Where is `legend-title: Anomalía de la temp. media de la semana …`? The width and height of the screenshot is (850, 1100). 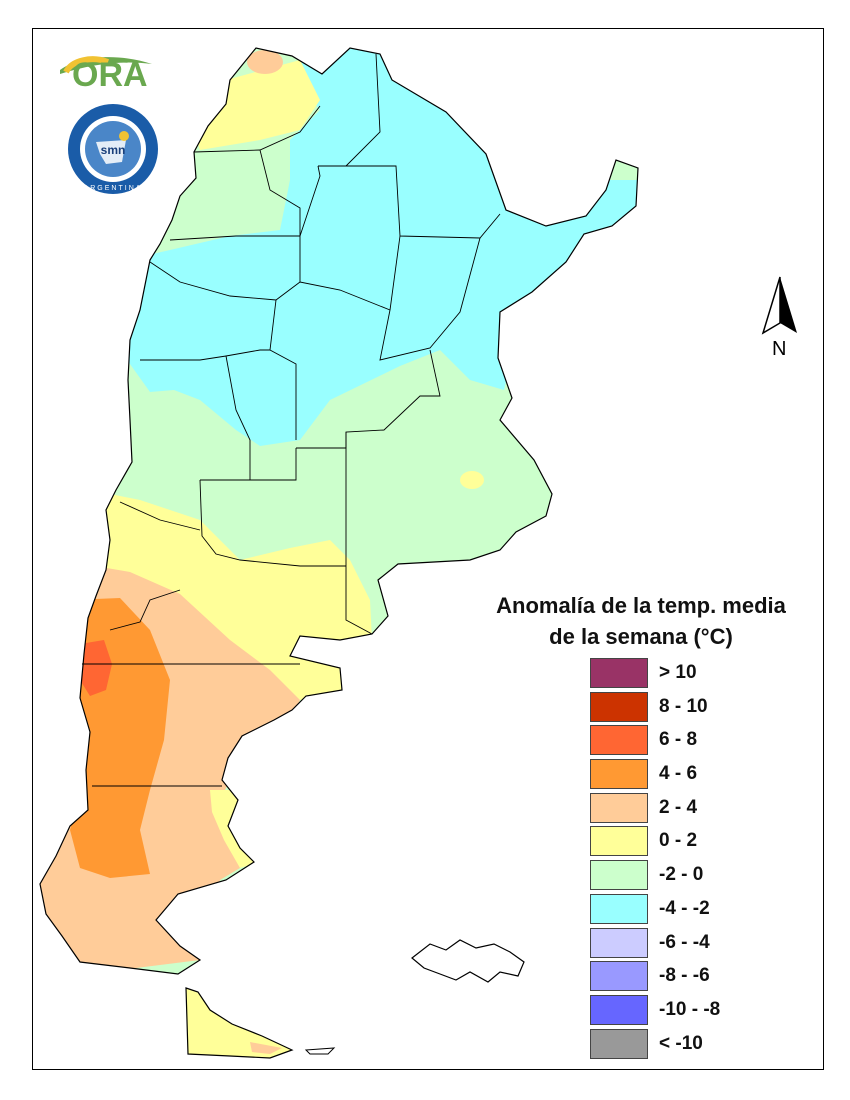 legend-title: Anomalía de la temp. media de la semana … is located at coordinates (641, 621).